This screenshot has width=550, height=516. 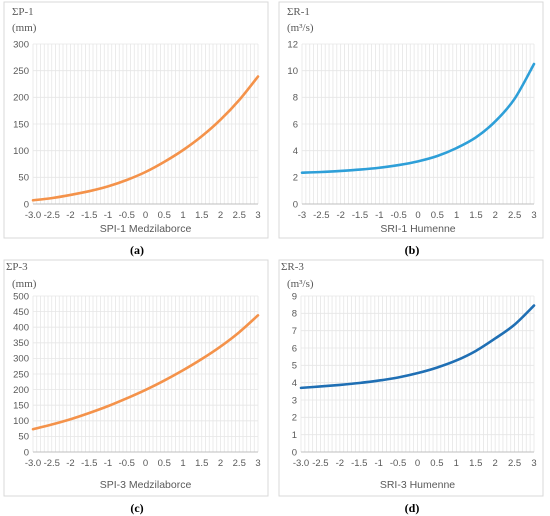 What do you see at coordinates (294, 400) in the screenshot?
I see `y-tick-label: 3` at bounding box center [294, 400].